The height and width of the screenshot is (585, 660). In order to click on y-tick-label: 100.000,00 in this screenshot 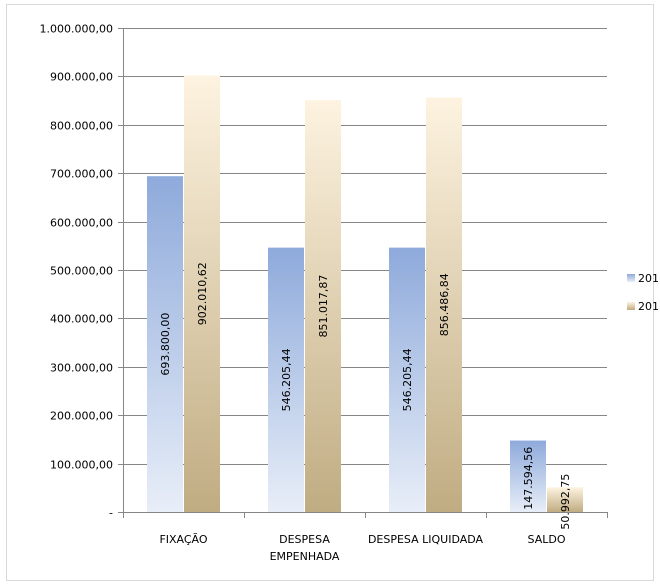, I will do `click(81, 465)`.